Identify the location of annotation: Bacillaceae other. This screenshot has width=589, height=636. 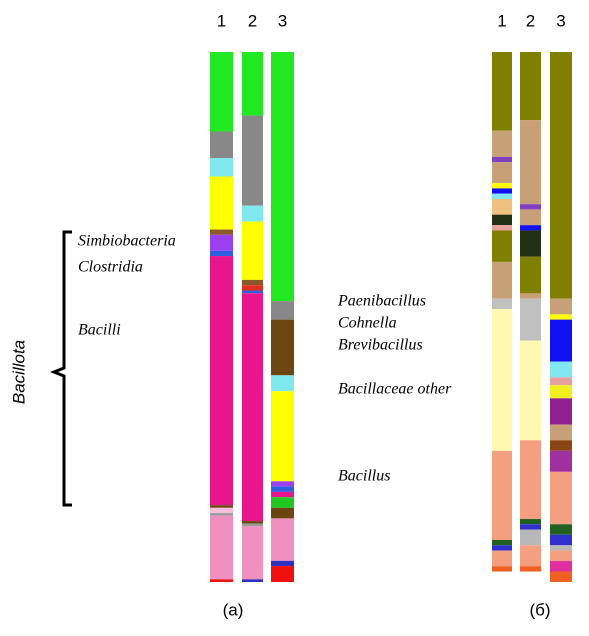
(395, 389).